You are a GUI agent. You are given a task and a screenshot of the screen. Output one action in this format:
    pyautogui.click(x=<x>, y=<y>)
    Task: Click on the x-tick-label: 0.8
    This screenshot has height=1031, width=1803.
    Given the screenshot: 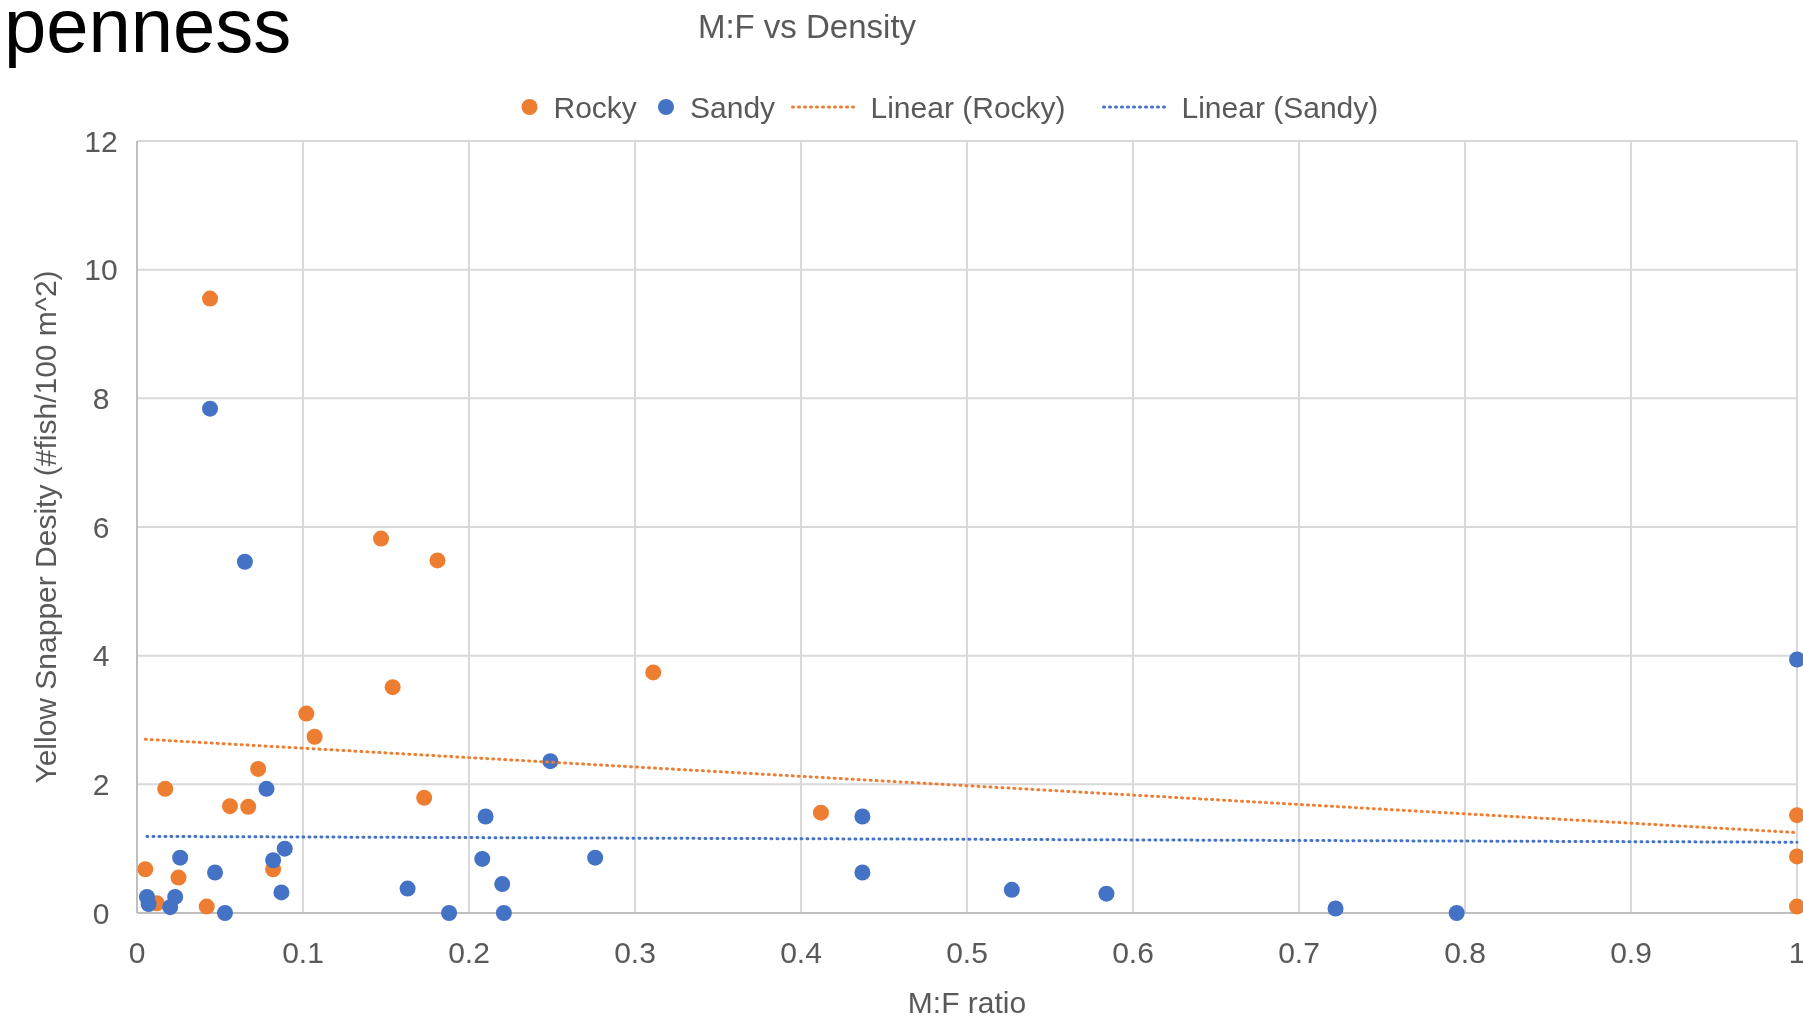 What is the action you would take?
    pyautogui.click(x=1465, y=952)
    